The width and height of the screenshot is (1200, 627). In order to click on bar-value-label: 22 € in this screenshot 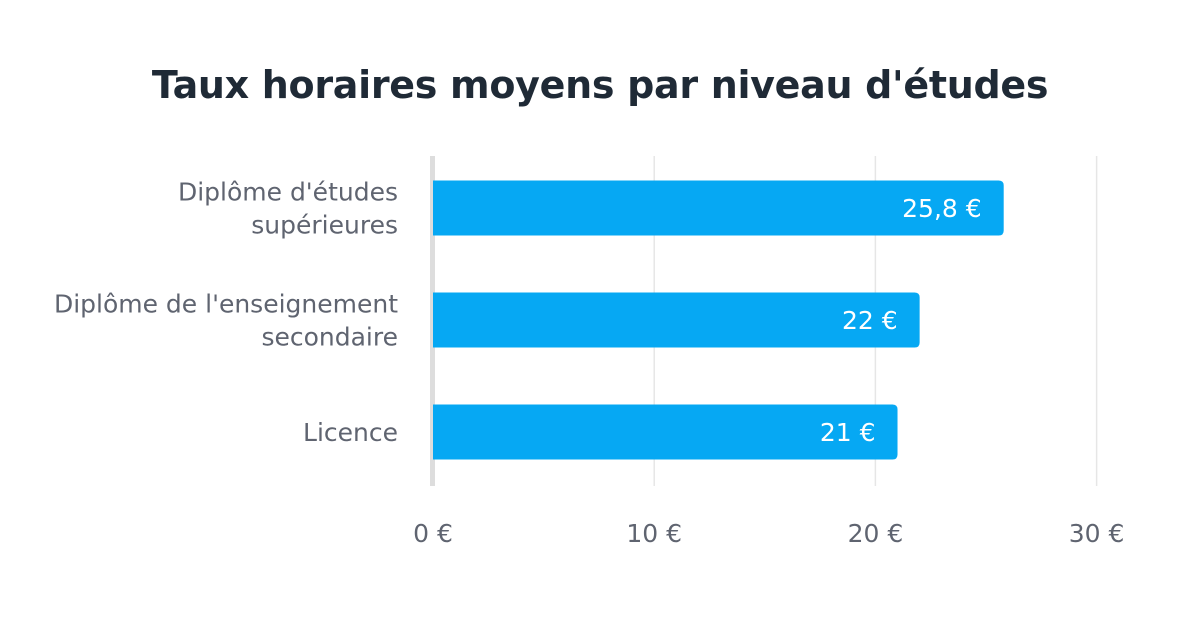, I will do `click(870, 320)`.